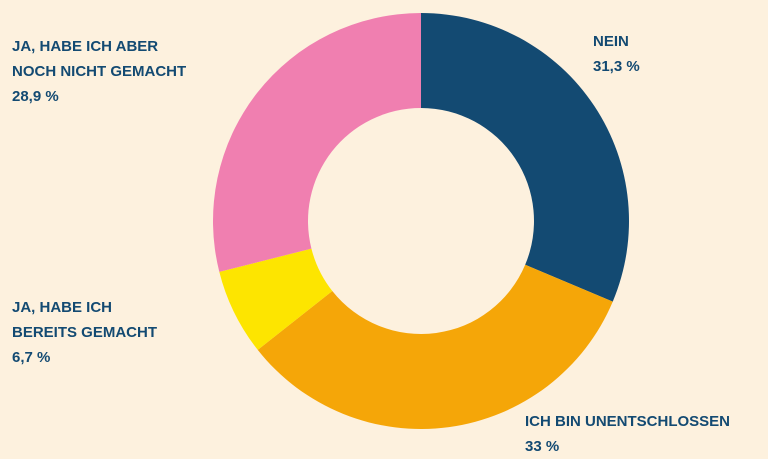  Describe the element at coordinates (628, 421) in the screenshot. I see `category-label: ICH BIN UNENTSCHLOSSEN` at that location.